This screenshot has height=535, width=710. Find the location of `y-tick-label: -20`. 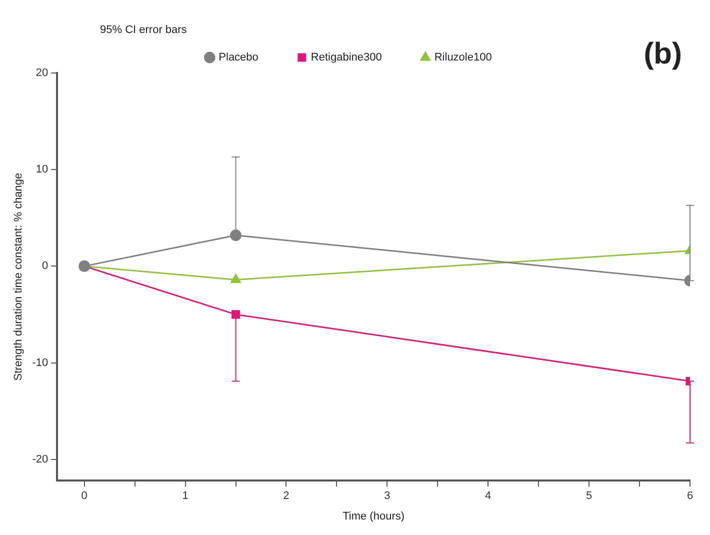

y-tick-label: -20 is located at coordinates (40, 459).